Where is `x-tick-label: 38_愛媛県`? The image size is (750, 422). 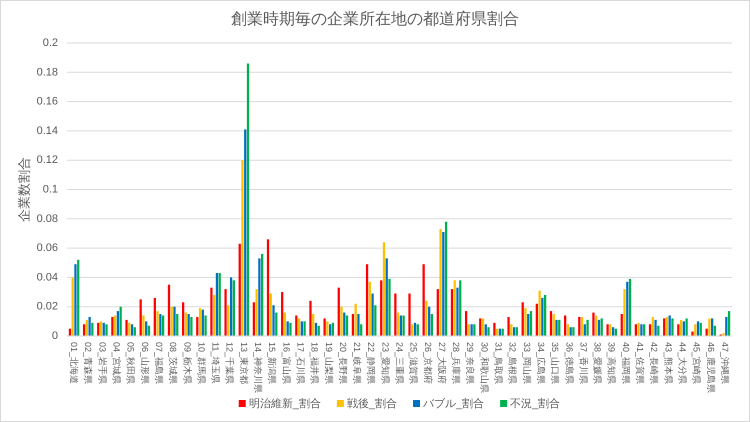 x-tick-label: 38_愛媛県 is located at coordinates (597, 363).